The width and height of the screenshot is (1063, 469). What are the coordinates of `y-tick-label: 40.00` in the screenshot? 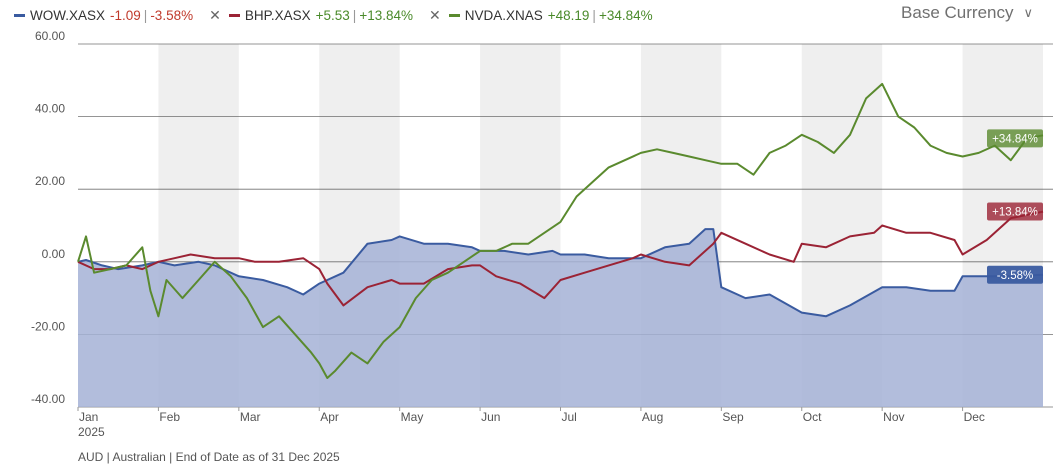 It's located at (50, 109).